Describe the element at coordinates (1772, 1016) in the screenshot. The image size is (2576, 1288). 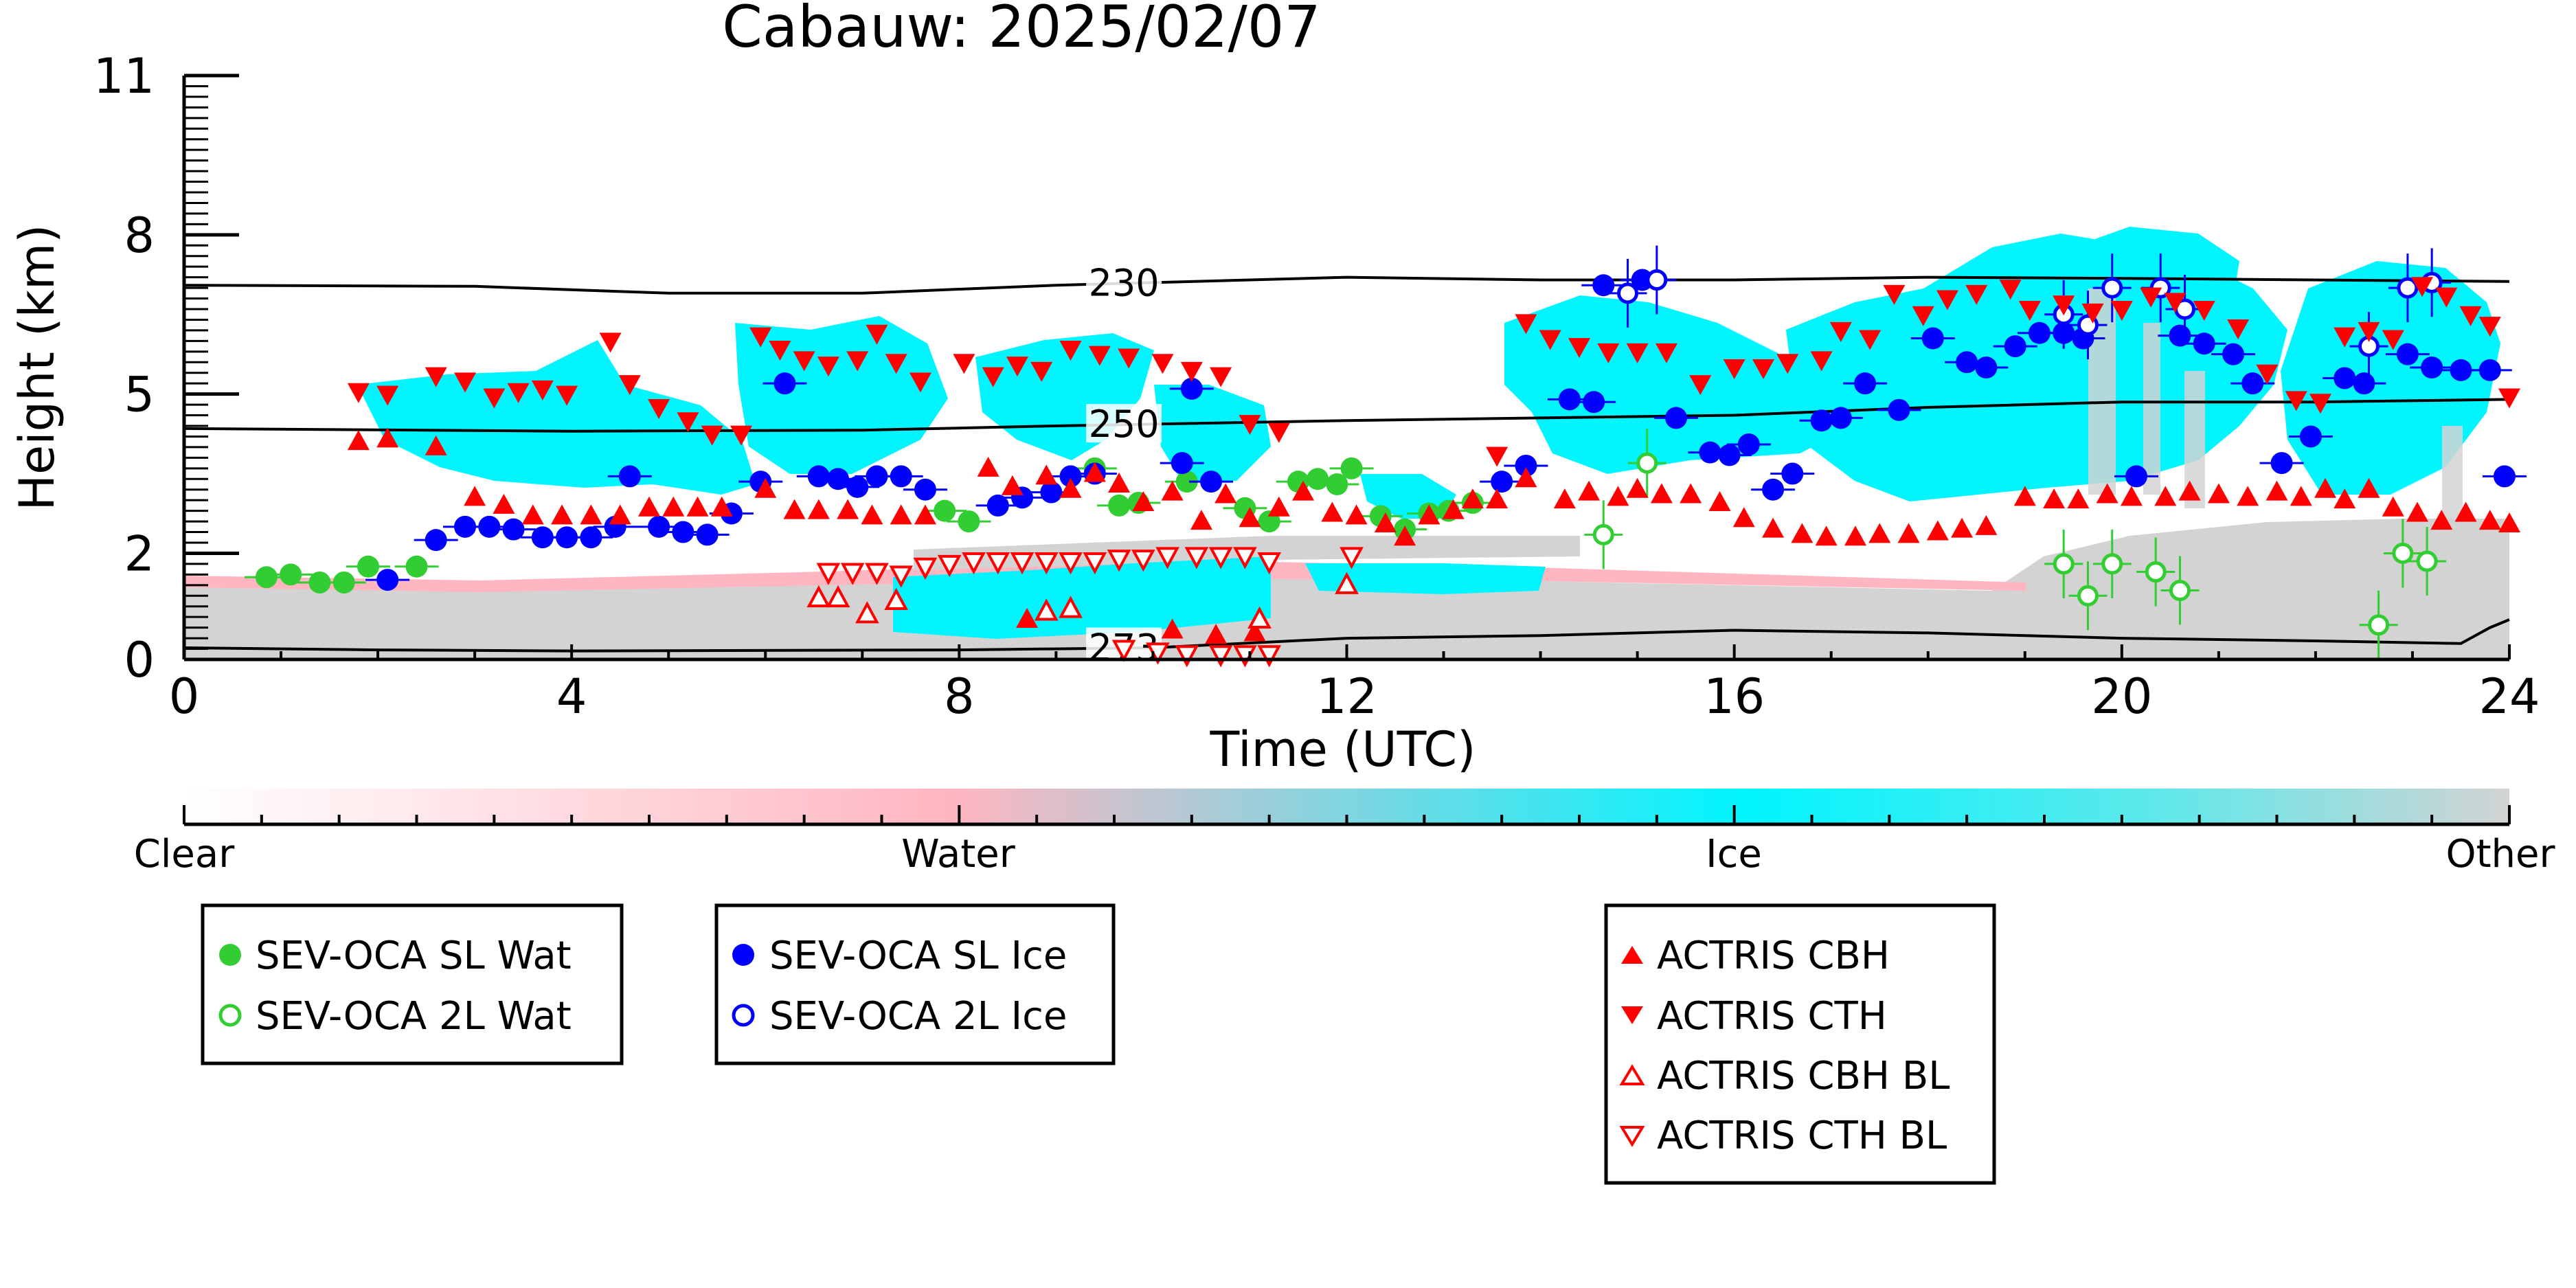
I see `legend-label-cth: ACTRIS CTH` at that location.